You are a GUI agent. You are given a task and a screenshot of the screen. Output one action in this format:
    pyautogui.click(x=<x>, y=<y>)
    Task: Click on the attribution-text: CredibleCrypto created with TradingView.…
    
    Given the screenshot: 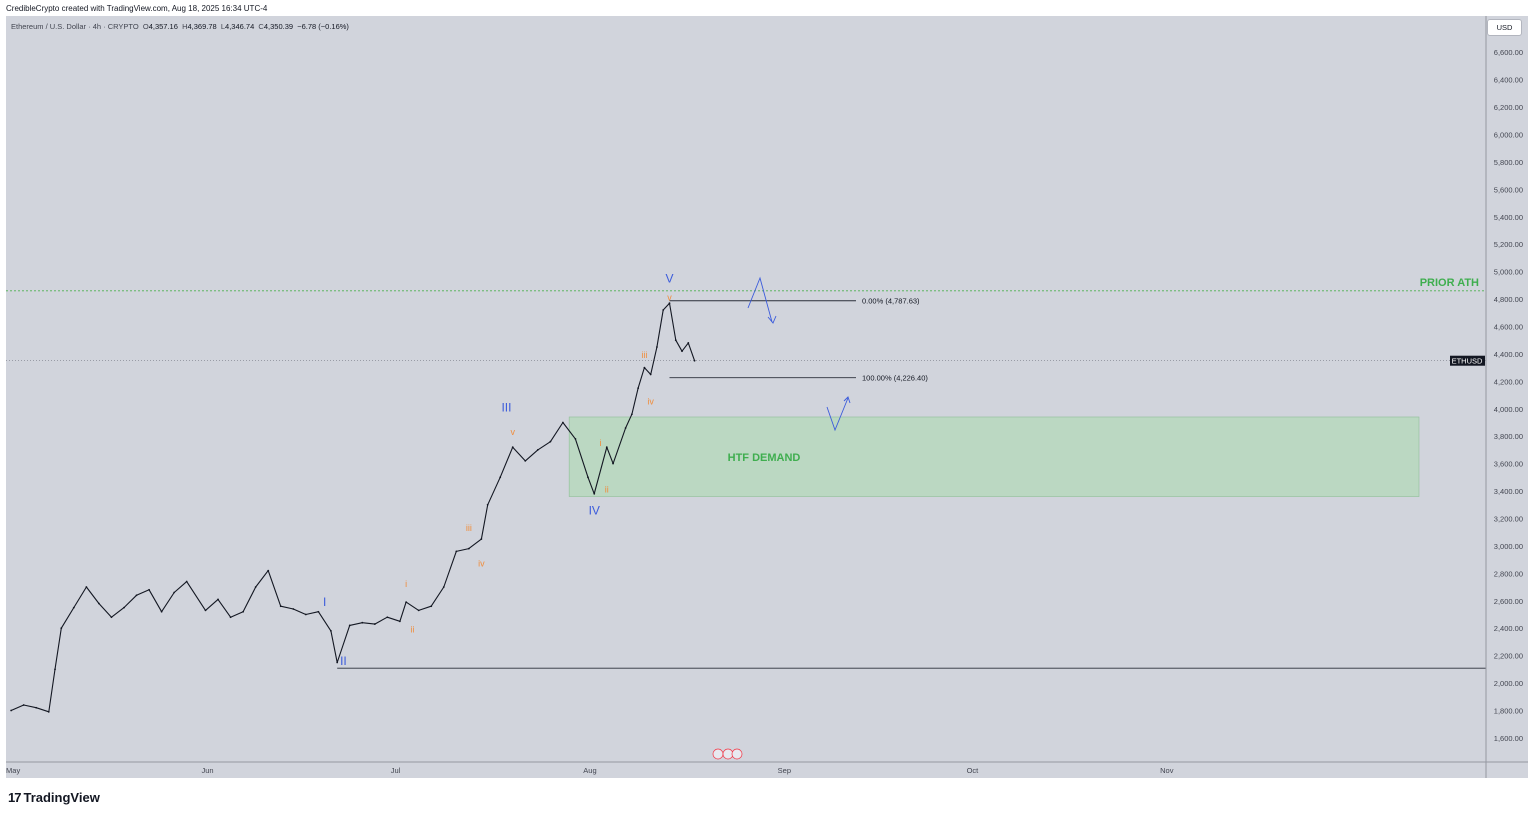 What is the action you would take?
    pyautogui.click(x=137, y=8)
    